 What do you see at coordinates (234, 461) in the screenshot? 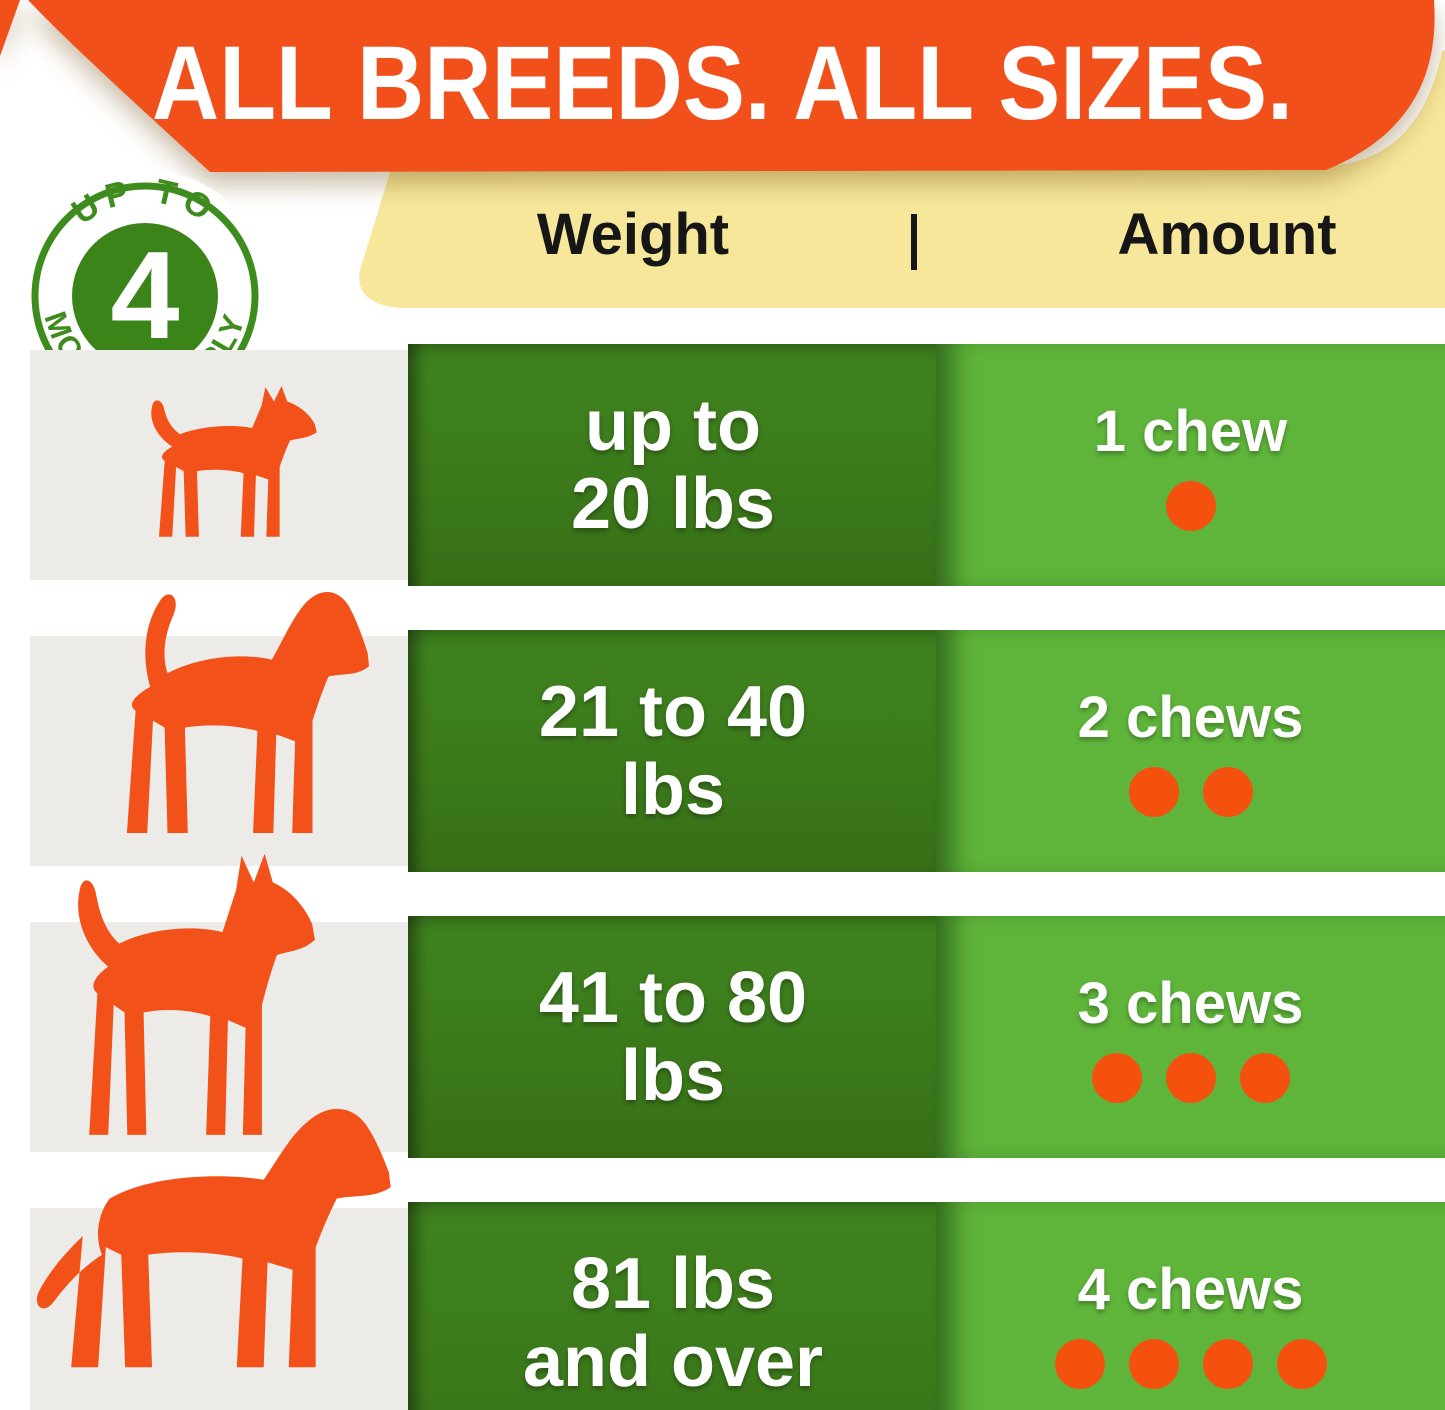
I see `chihuahua-dog-icon` at bounding box center [234, 461].